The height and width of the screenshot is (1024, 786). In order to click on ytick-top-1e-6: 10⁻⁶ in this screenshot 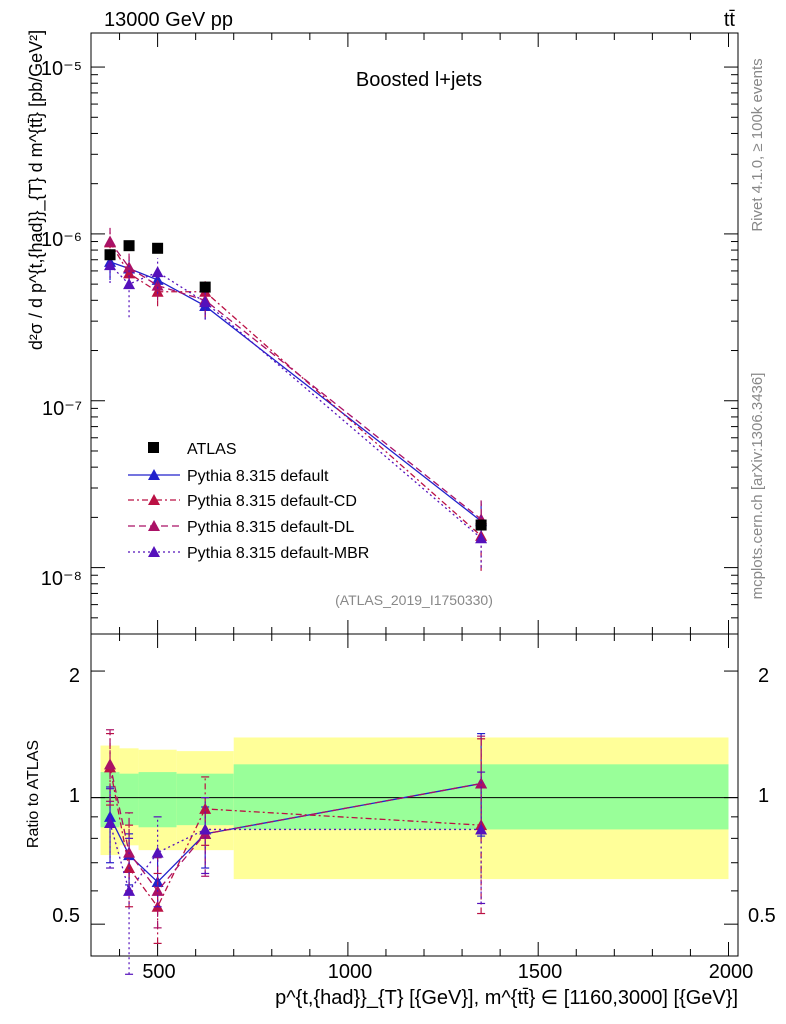, I will do `click(61, 240)`.